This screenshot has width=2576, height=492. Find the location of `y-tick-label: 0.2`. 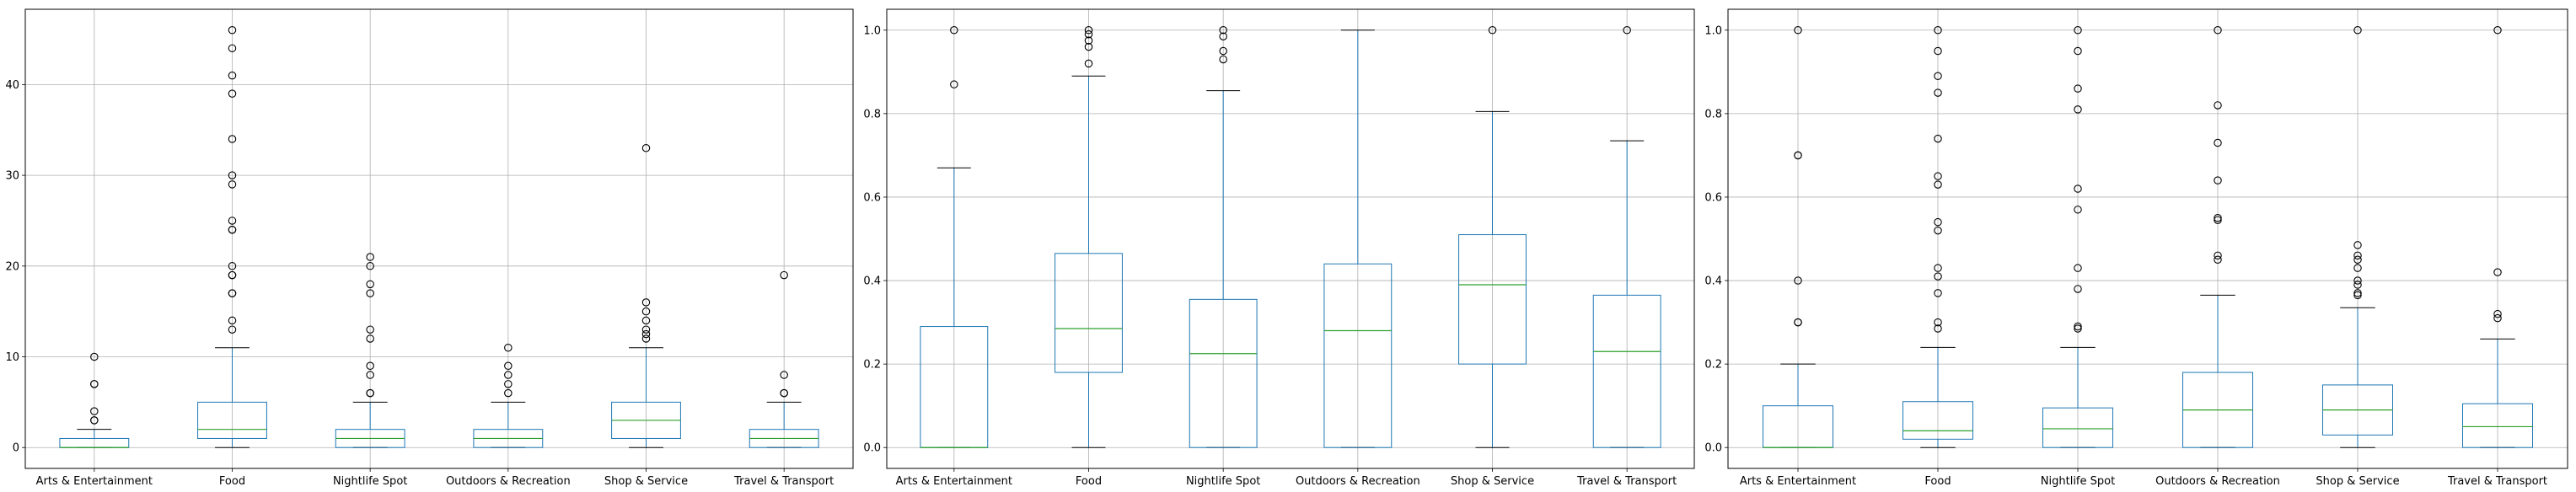

y-tick-label: 0.2 is located at coordinates (1713, 366).